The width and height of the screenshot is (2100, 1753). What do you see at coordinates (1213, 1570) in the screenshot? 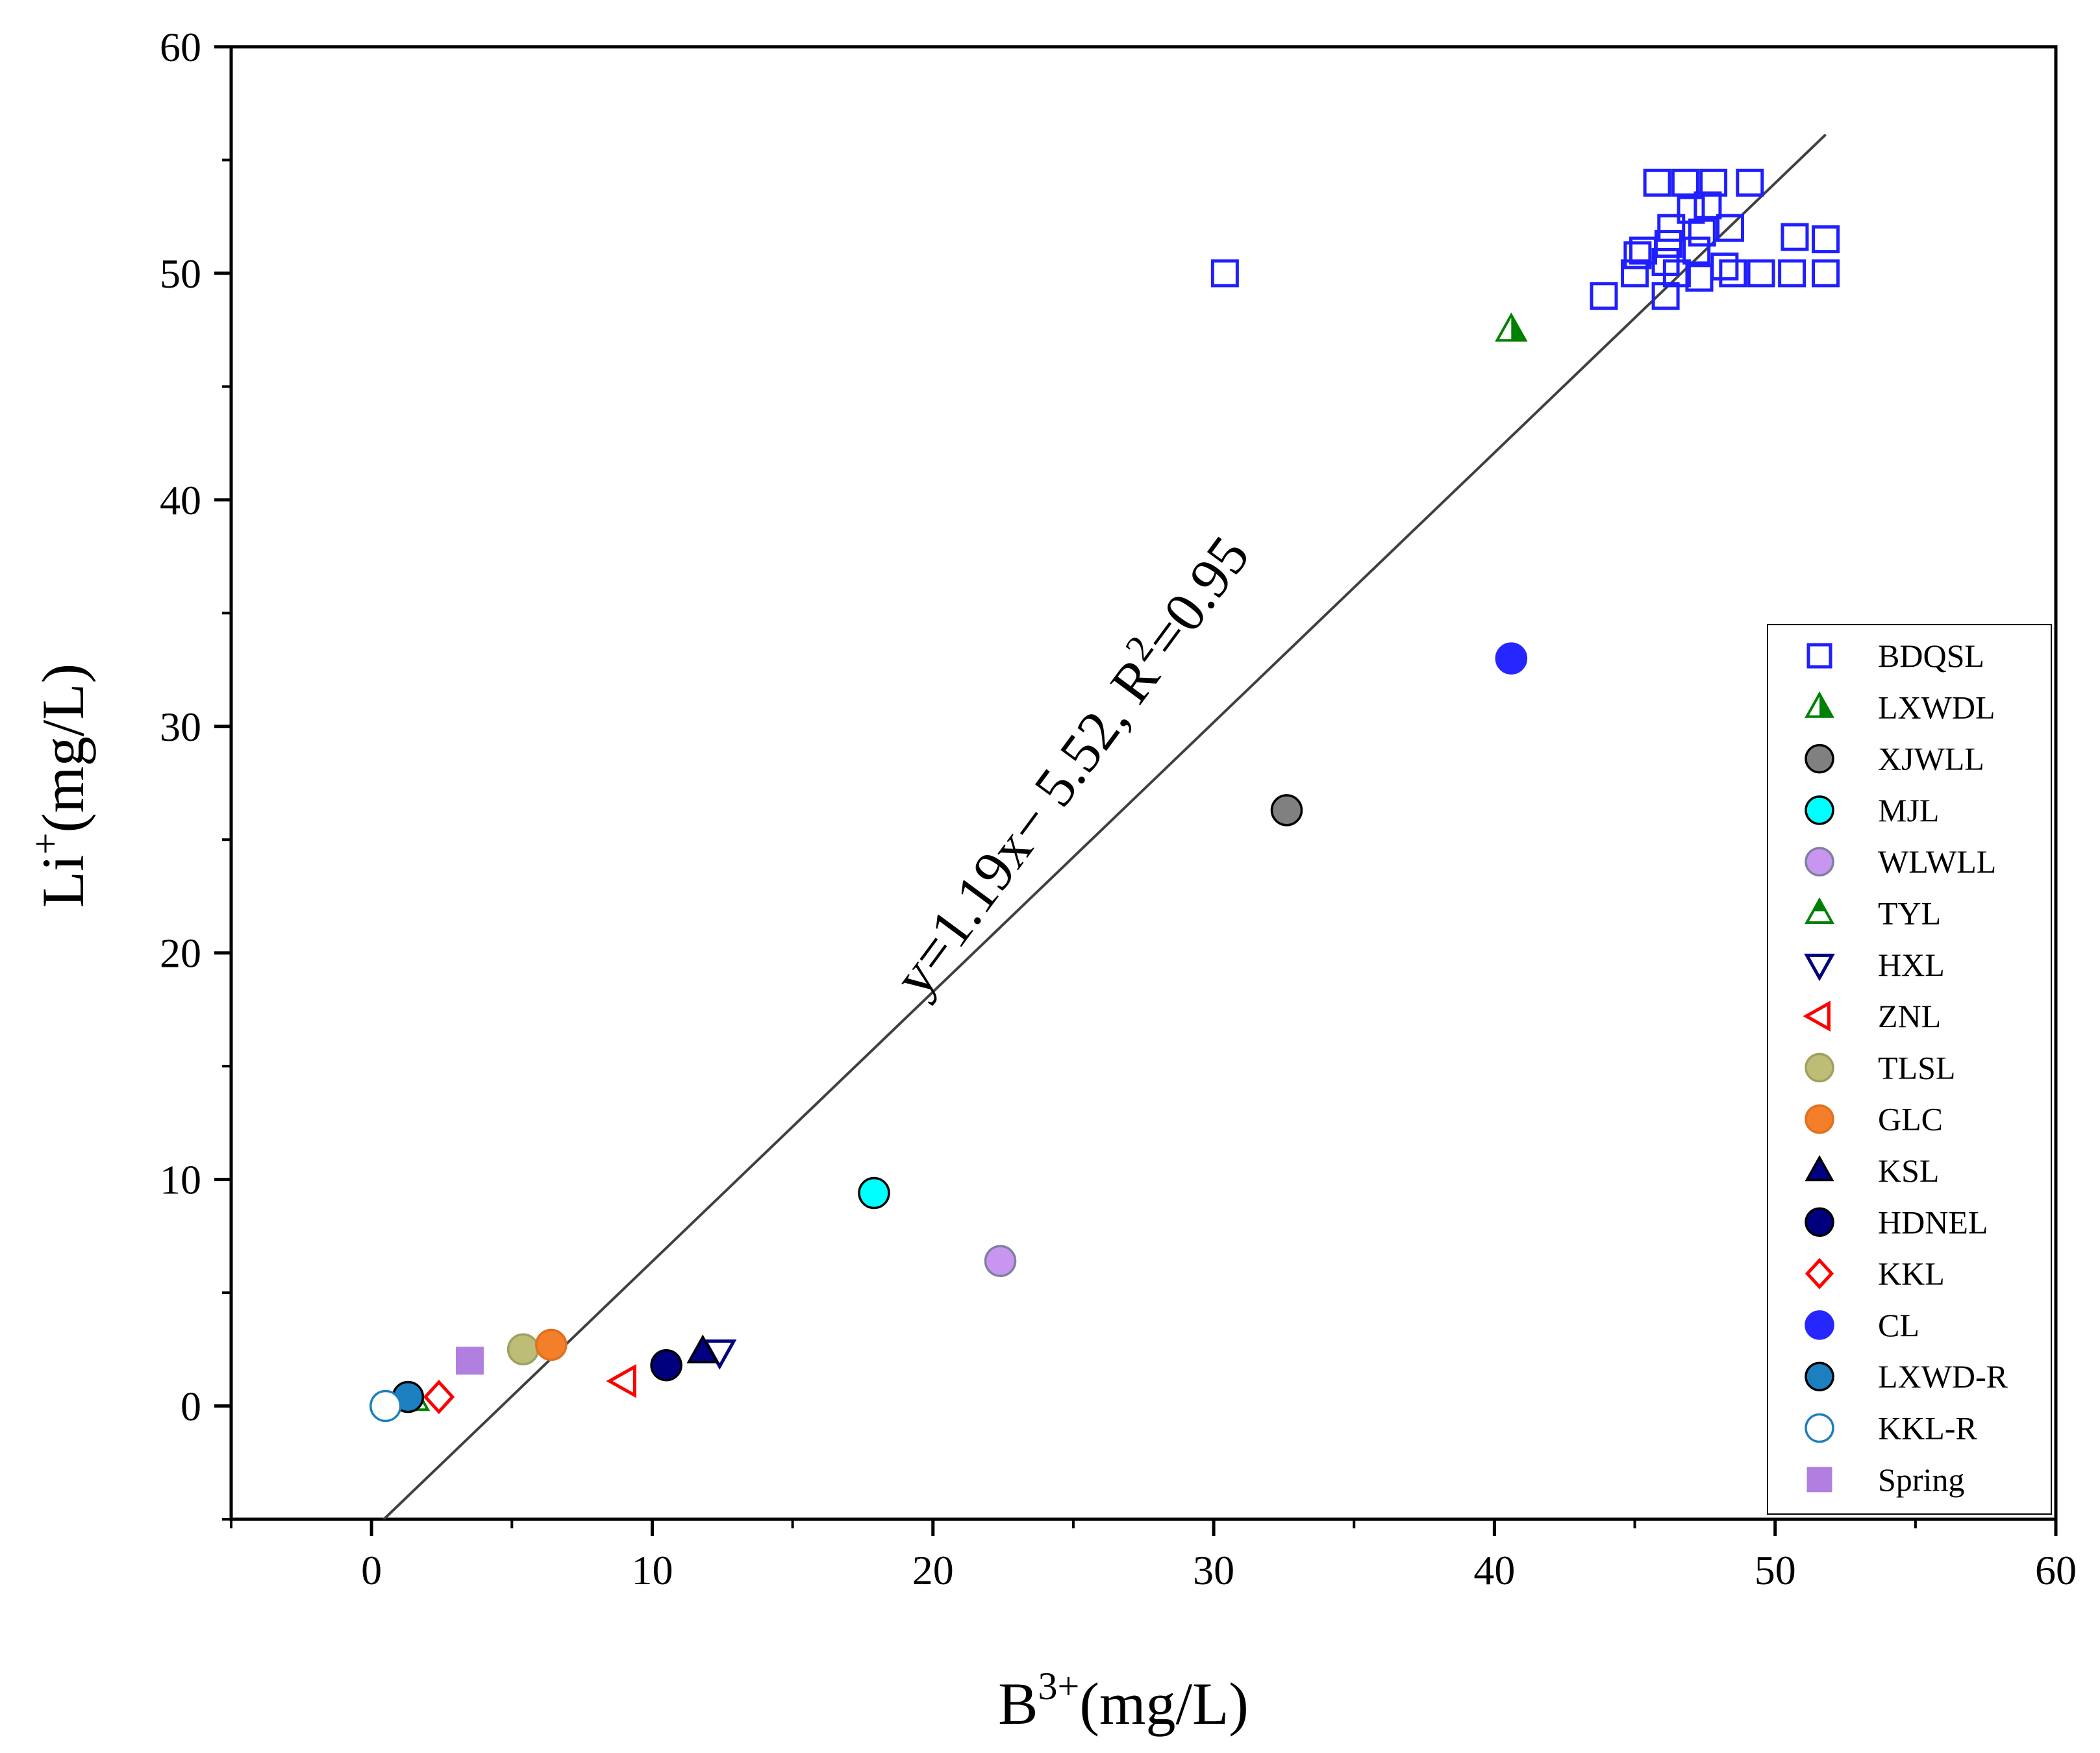
I see `x-tick-label: 30` at bounding box center [1213, 1570].